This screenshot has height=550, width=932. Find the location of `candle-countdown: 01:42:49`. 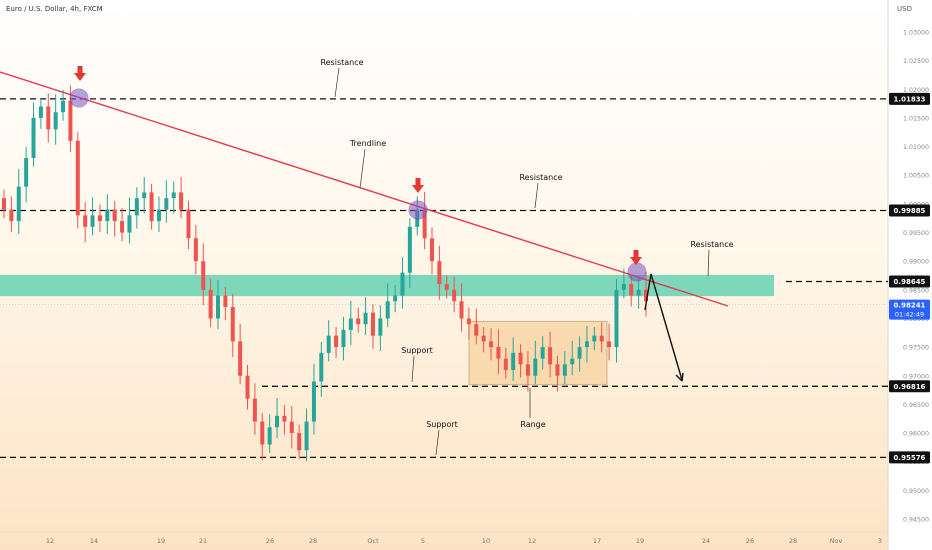

candle-countdown: 01:42:49 is located at coordinates (909, 314).